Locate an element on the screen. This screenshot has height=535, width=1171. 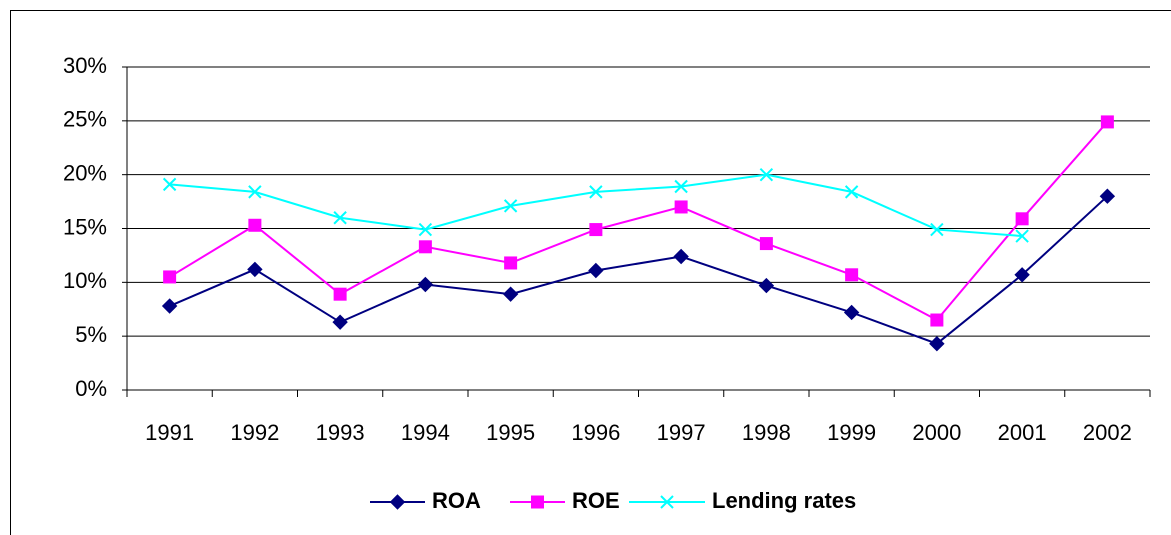
x-tick-label: 1998 is located at coordinates (766, 432).